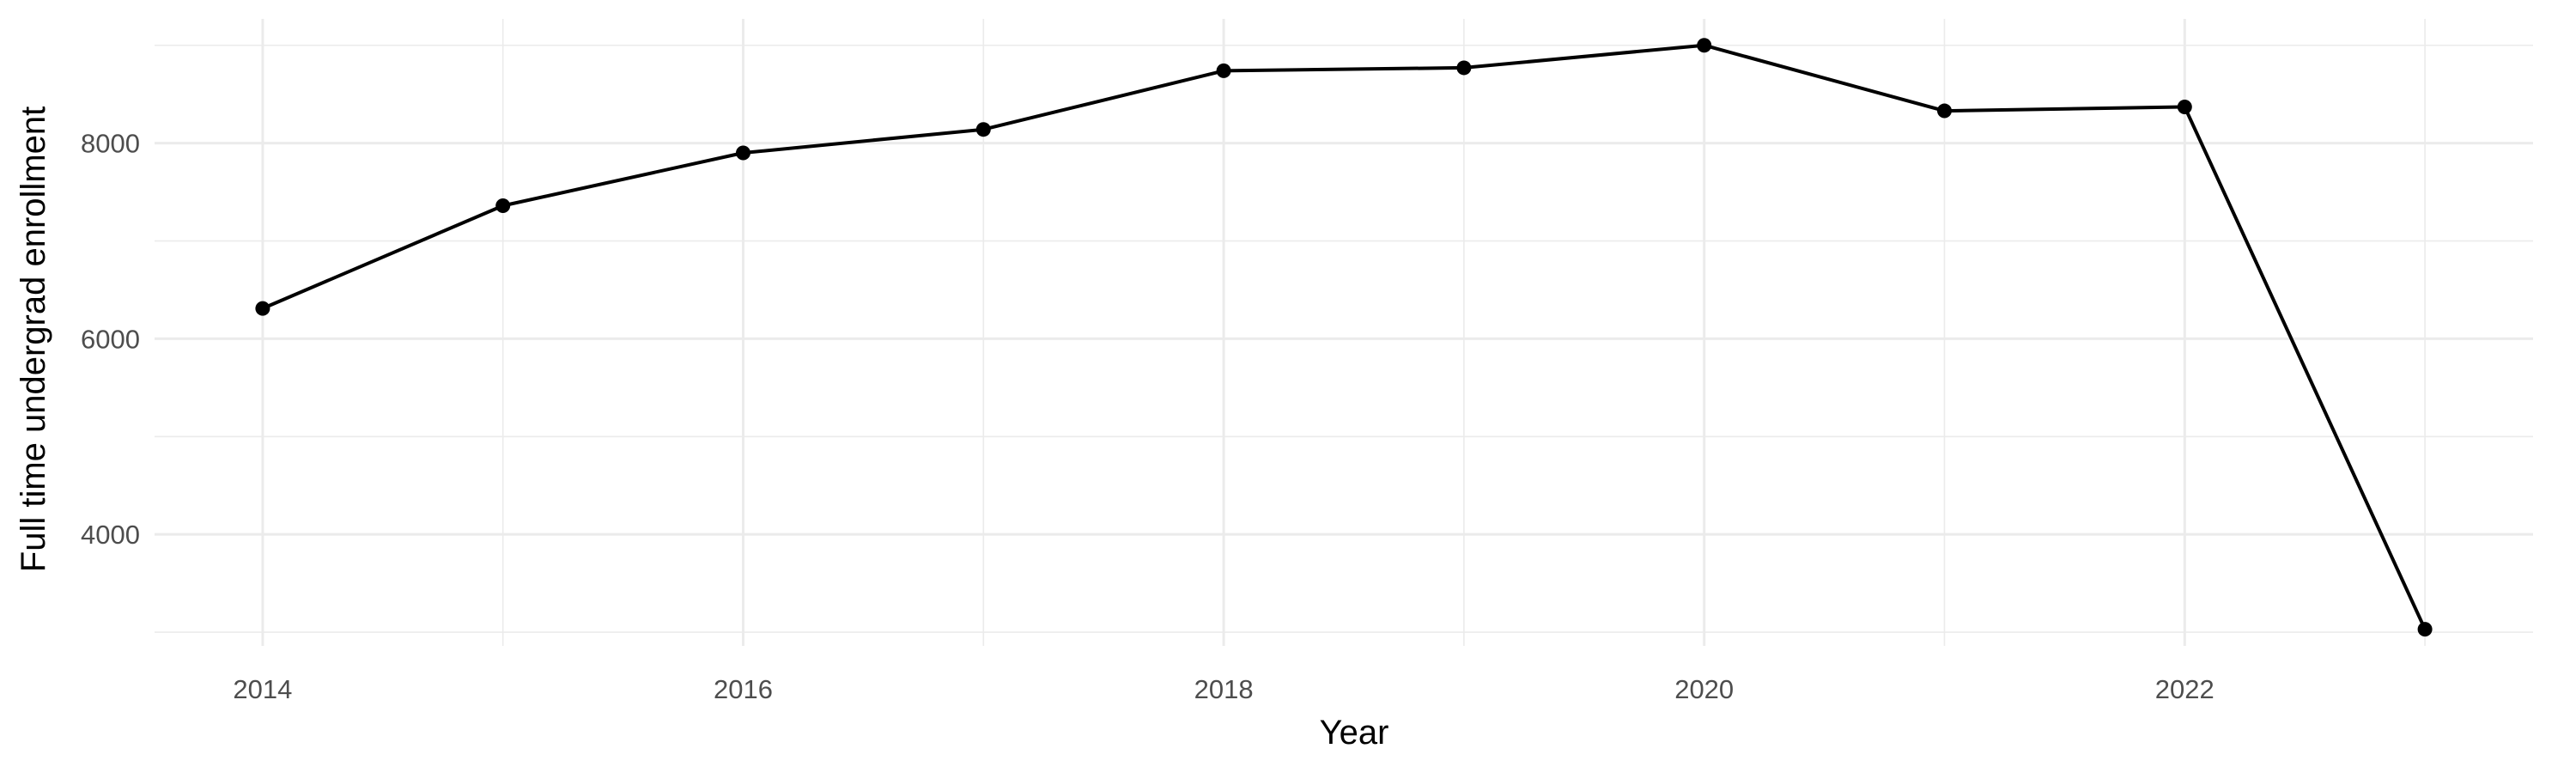 The width and height of the screenshot is (2576, 773). What do you see at coordinates (2185, 689) in the screenshot?
I see `x-tick-label: 2022` at bounding box center [2185, 689].